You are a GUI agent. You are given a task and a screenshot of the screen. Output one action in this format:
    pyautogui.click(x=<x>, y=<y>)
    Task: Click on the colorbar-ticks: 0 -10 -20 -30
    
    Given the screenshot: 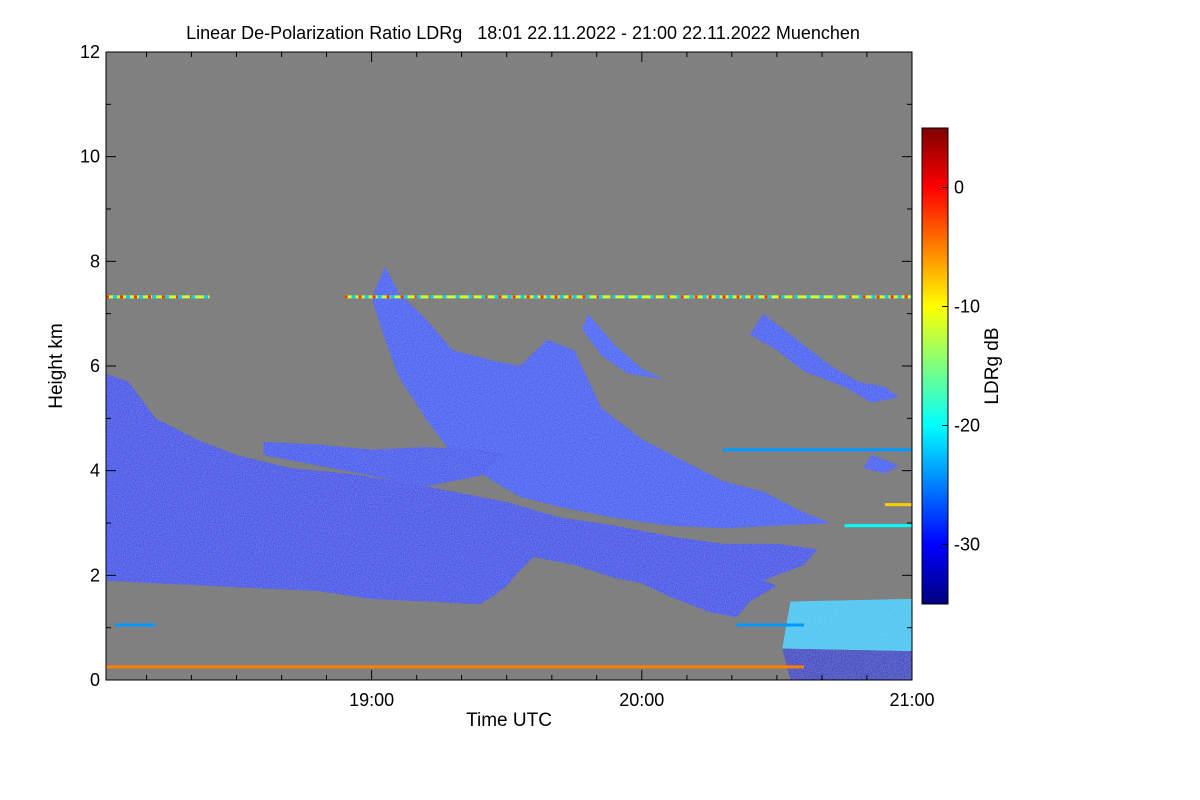 What is the action you would take?
    pyautogui.click(x=961, y=366)
    